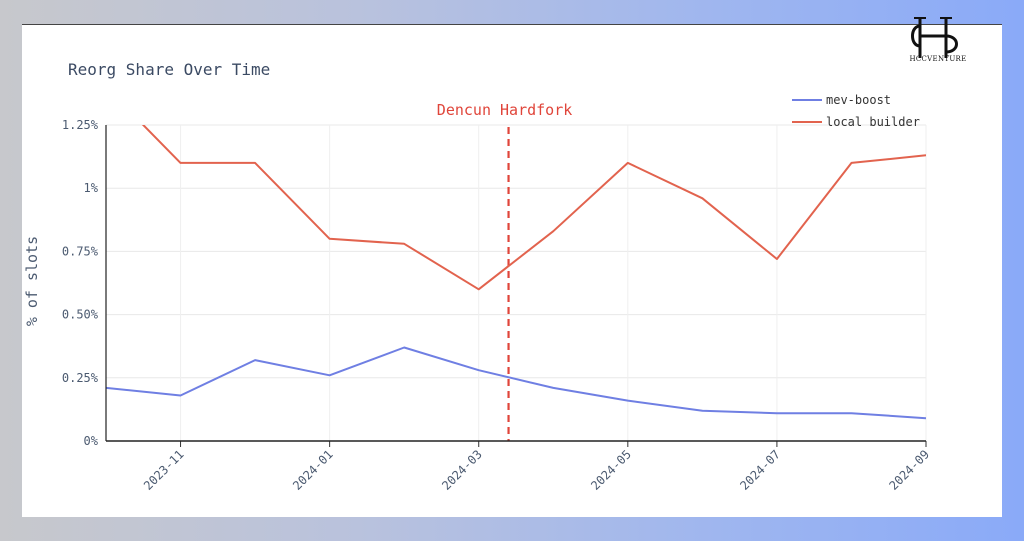  I want to click on y-tick-label: 0.50%, so click(80, 315).